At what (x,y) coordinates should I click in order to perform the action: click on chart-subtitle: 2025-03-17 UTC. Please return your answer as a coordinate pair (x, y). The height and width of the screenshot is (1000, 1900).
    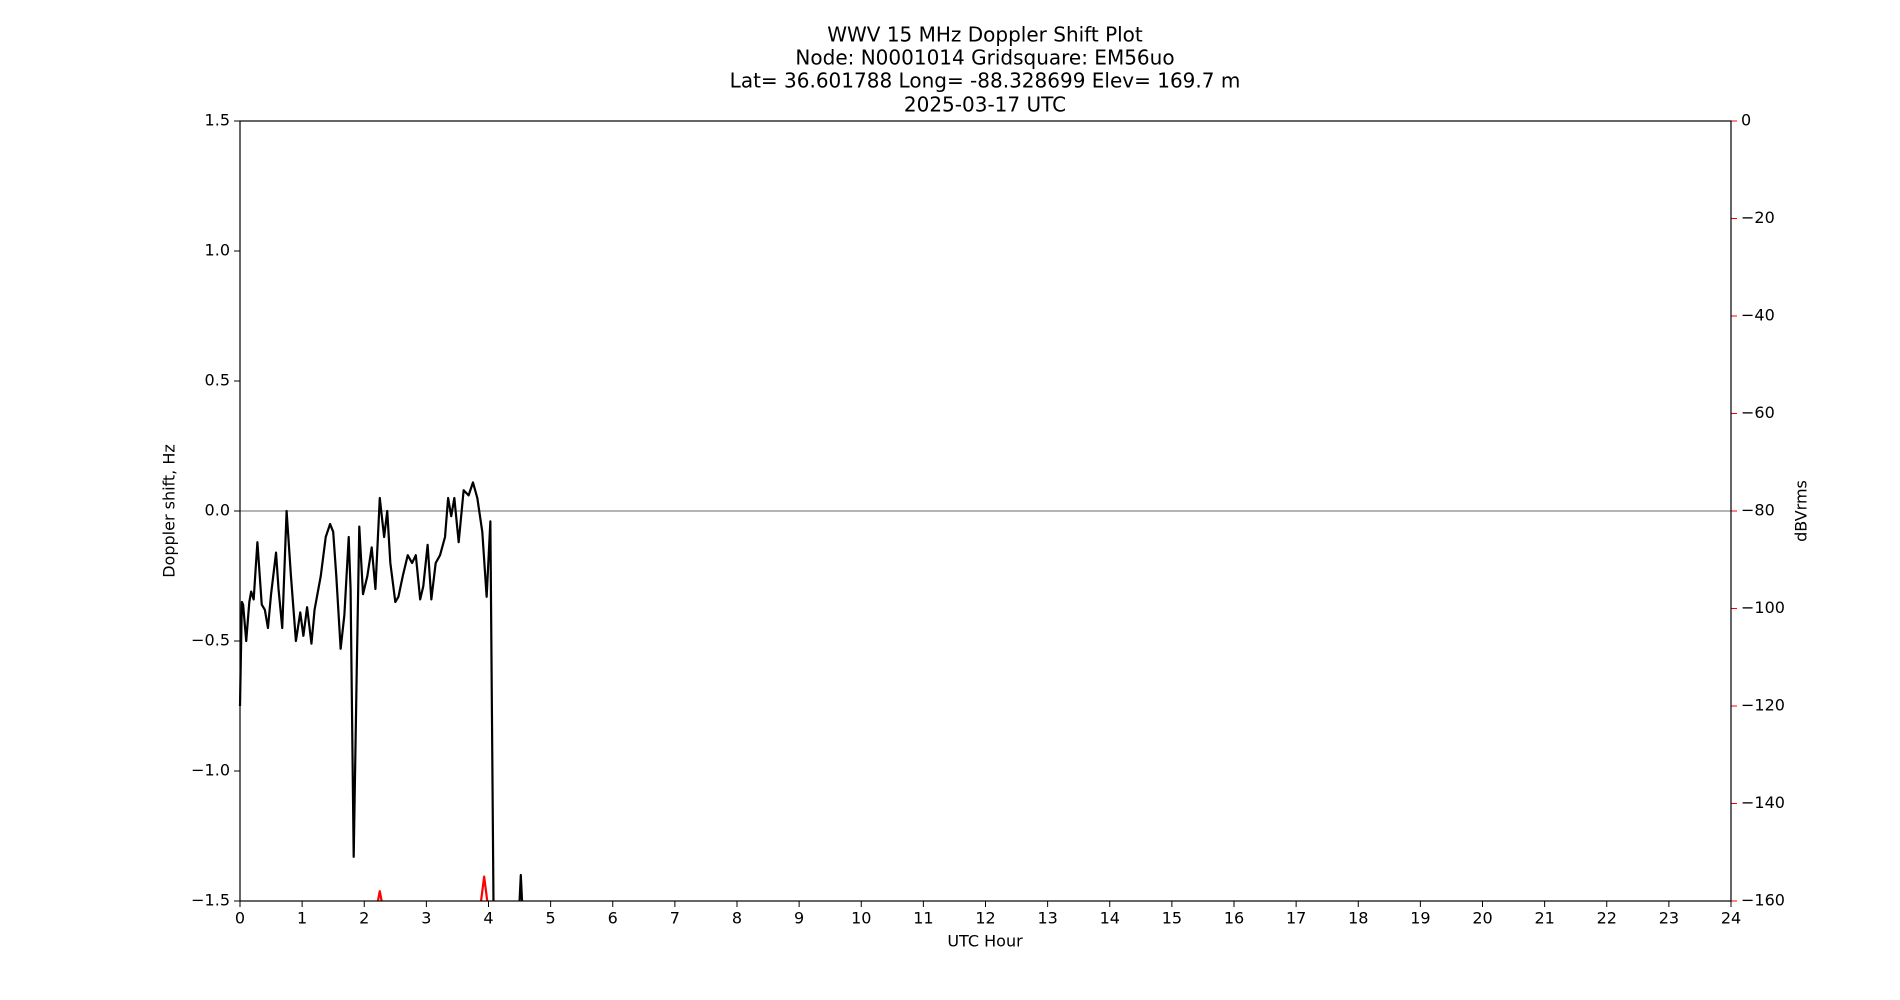
    Looking at the image, I should click on (985, 105).